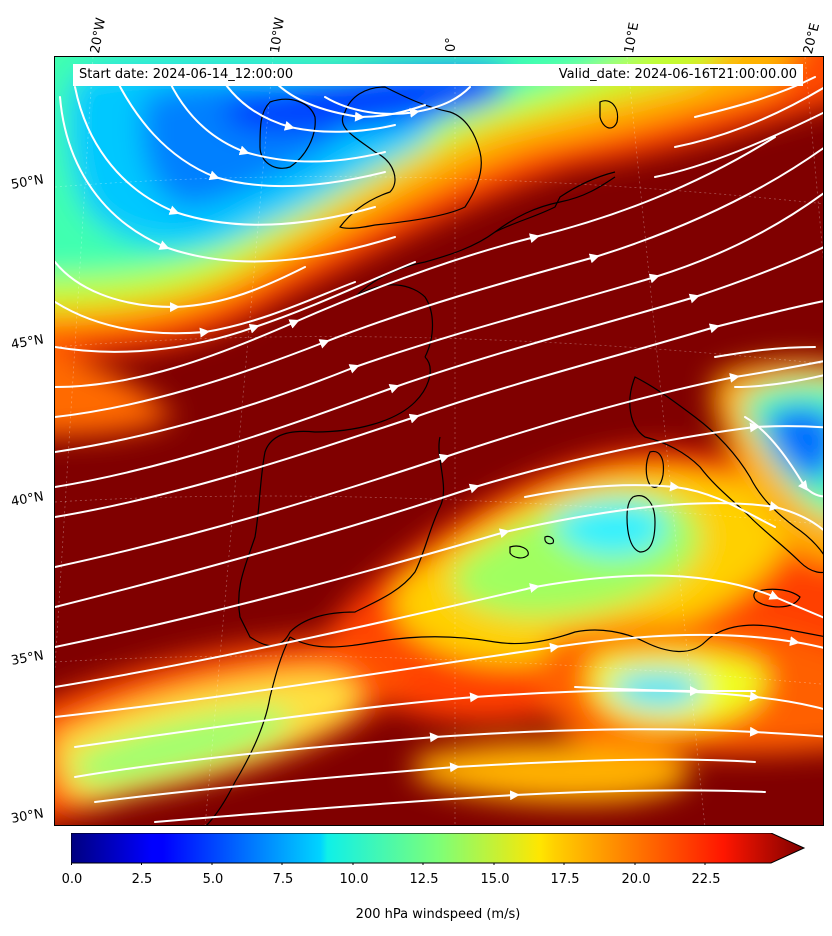 Image resolution: width=832 pixels, height=936 pixels. What do you see at coordinates (632, 38) in the screenshot?
I see `lon-label-10e: 10°E` at bounding box center [632, 38].